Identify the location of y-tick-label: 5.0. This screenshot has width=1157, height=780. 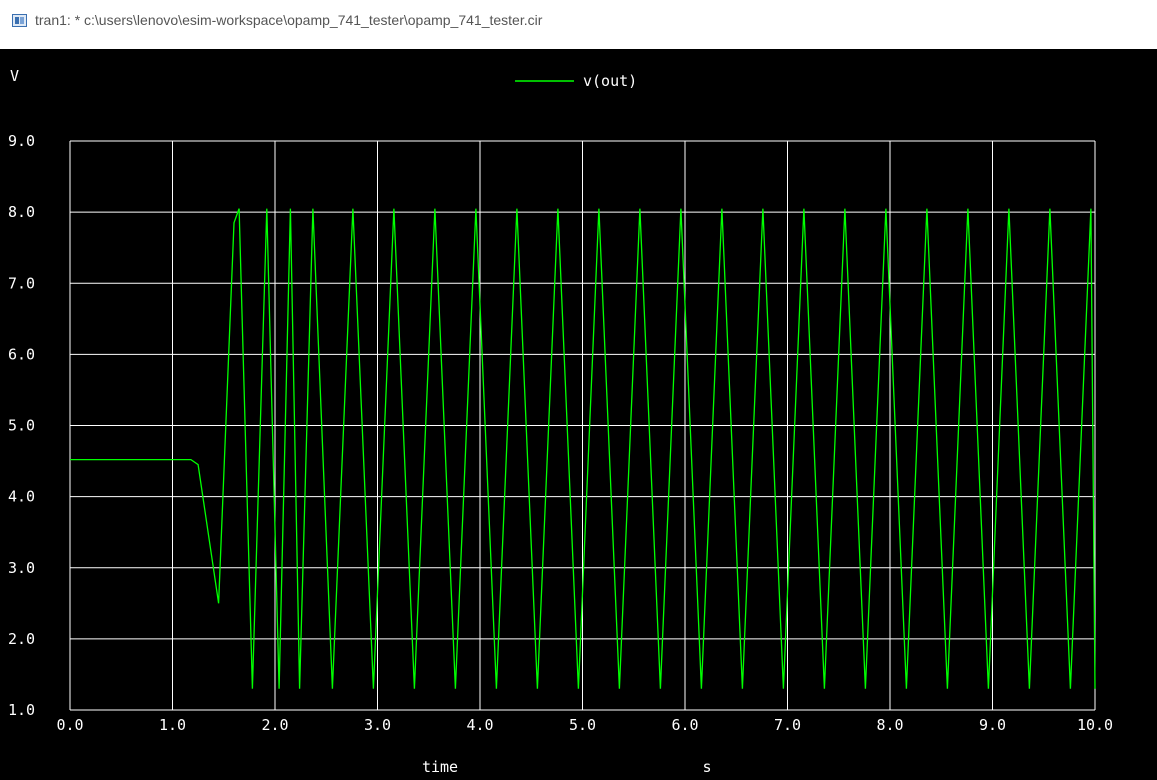
(21, 426).